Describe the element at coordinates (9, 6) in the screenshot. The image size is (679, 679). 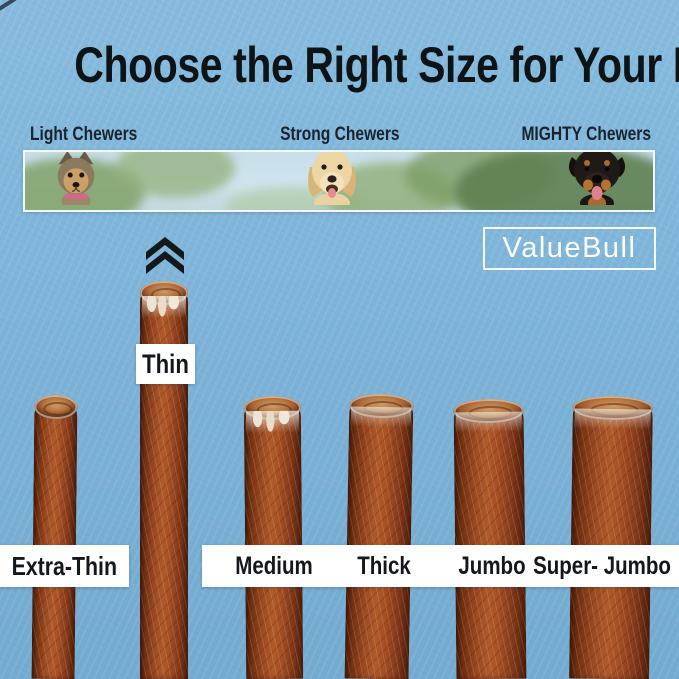
I see `paper-corner-mark` at that location.